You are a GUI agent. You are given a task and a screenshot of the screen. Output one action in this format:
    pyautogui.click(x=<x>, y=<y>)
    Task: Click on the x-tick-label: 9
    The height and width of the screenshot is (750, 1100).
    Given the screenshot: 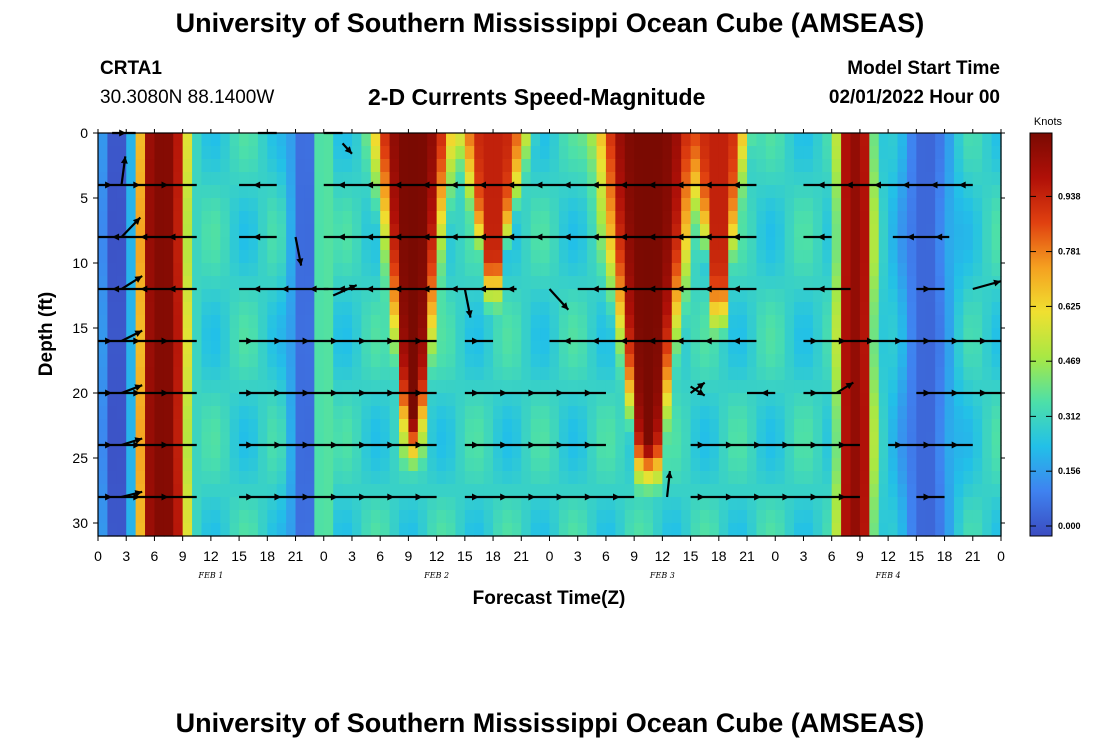 What is the action you would take?
    pyautogui.click(x=183, y=556)
    